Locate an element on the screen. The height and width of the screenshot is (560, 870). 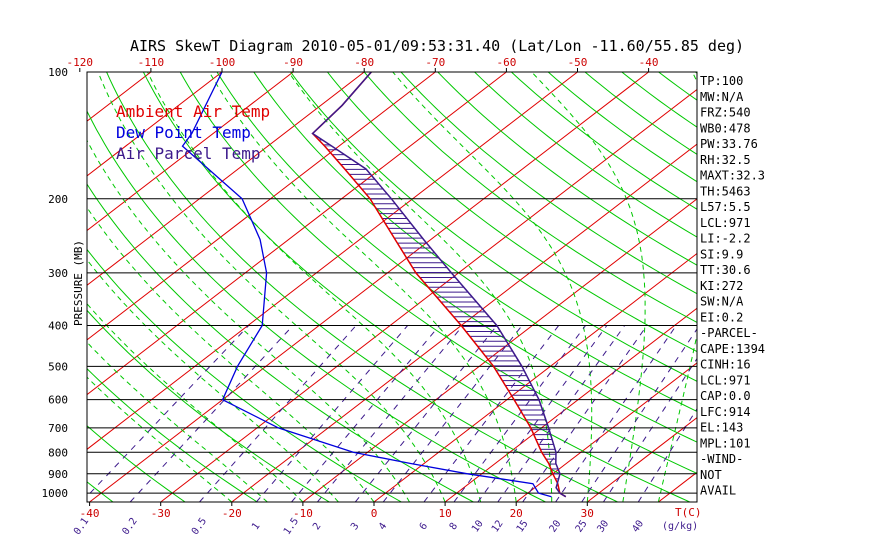
pressure-tick-label: 300 is located at coordinates (58, 273).